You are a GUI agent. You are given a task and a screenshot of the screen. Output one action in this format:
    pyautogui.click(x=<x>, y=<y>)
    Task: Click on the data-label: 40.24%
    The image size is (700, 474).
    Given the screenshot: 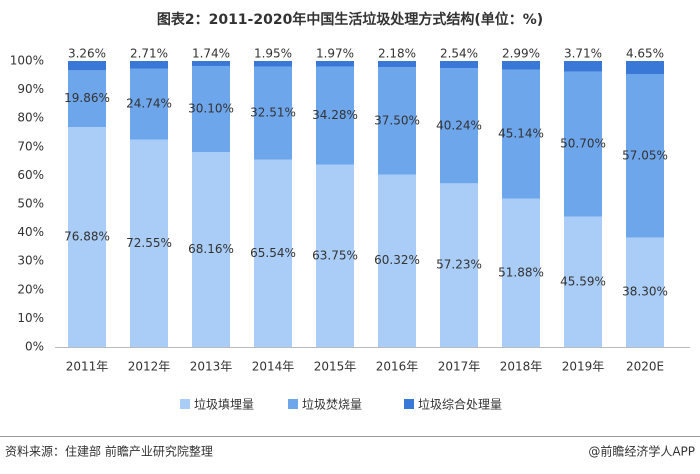 What is the action you would take?
    pyautogui.click(x=459, y=125)
    